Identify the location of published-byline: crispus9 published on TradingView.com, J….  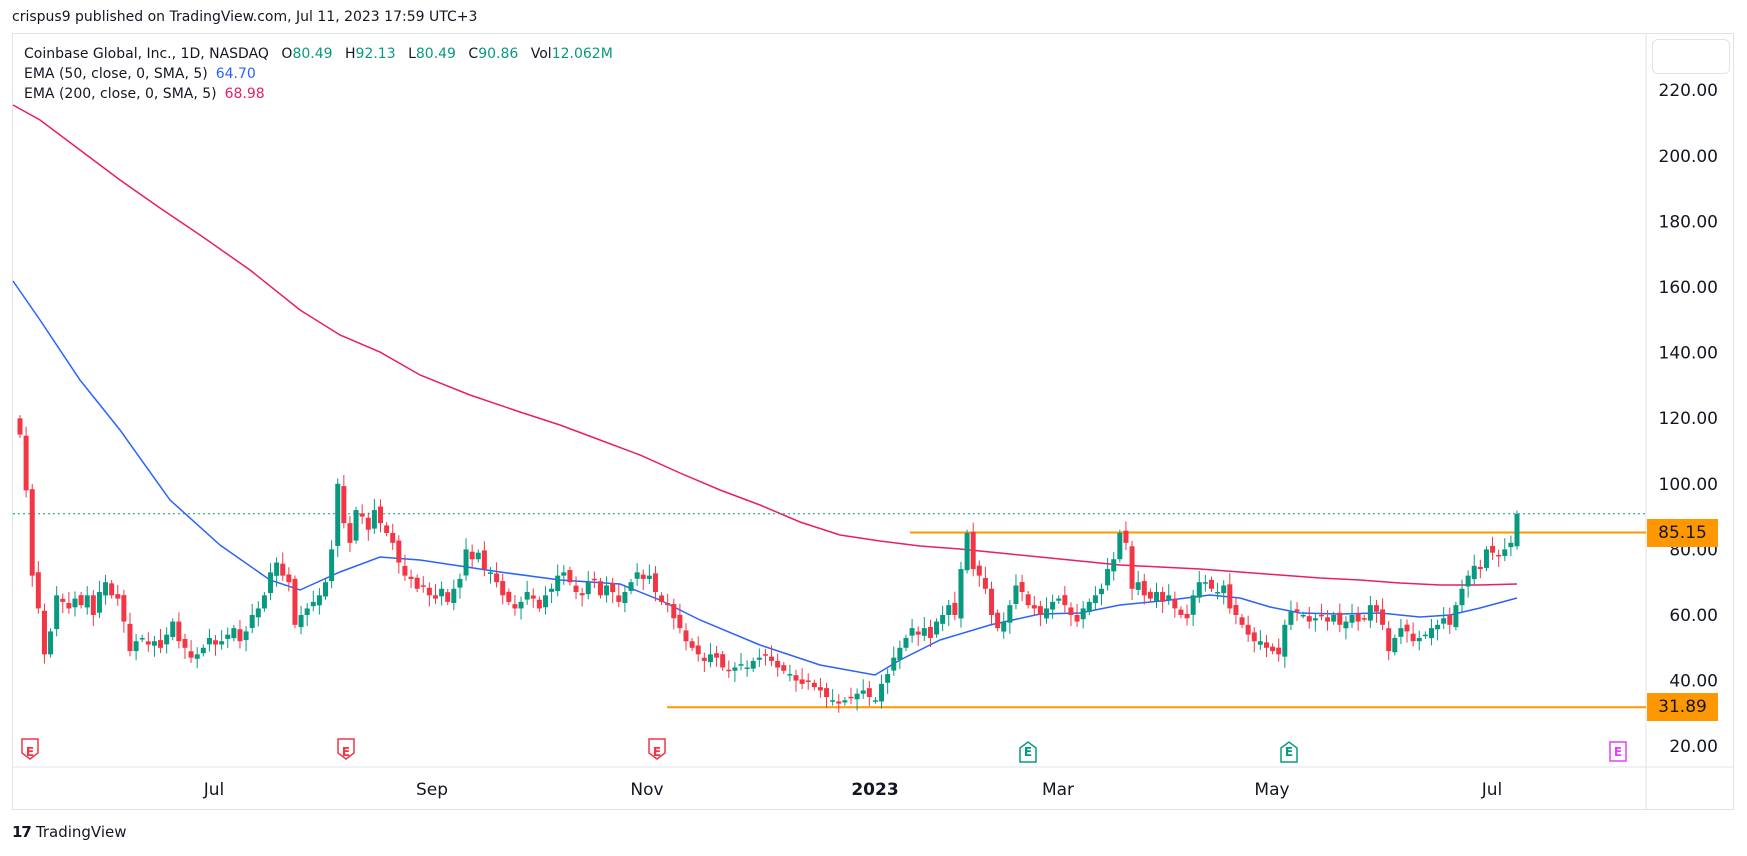
(245, 17).